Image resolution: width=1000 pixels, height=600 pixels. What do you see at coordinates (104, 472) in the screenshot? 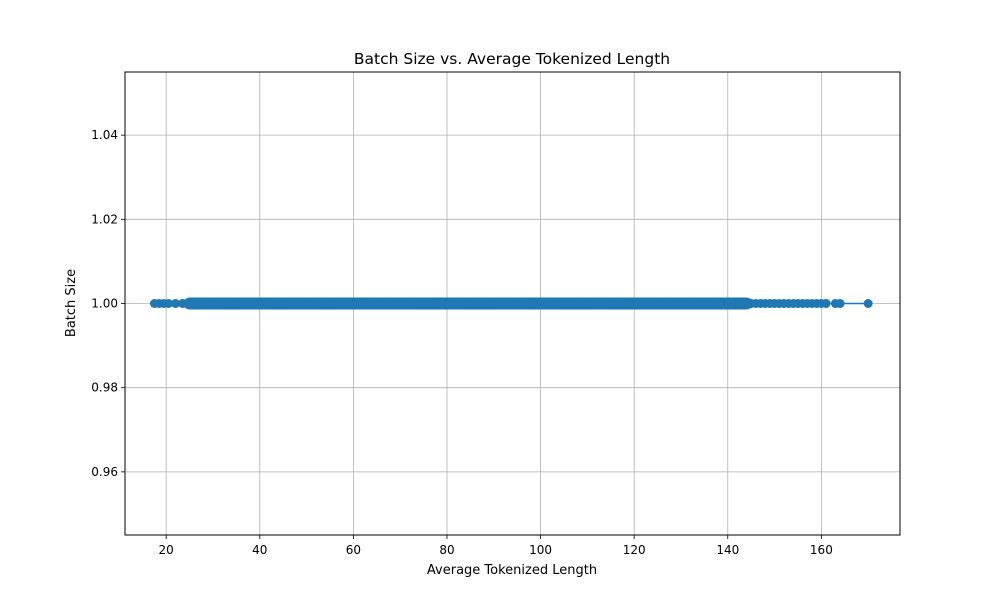
I see `y-tick-label: 0.96` at bounding box center [104, 472].